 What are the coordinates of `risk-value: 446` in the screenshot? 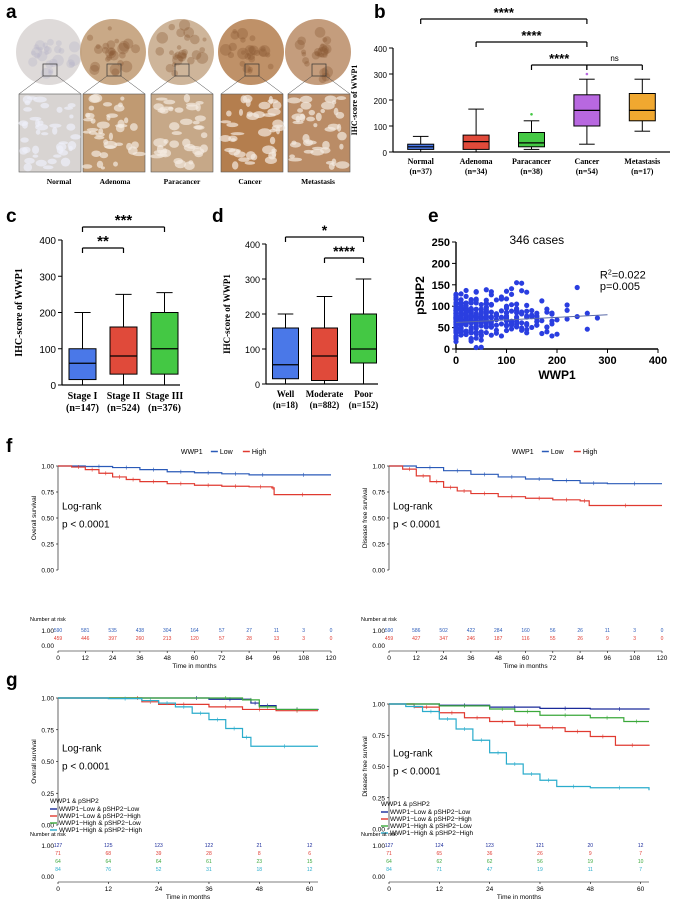 It's located at (85, 639).